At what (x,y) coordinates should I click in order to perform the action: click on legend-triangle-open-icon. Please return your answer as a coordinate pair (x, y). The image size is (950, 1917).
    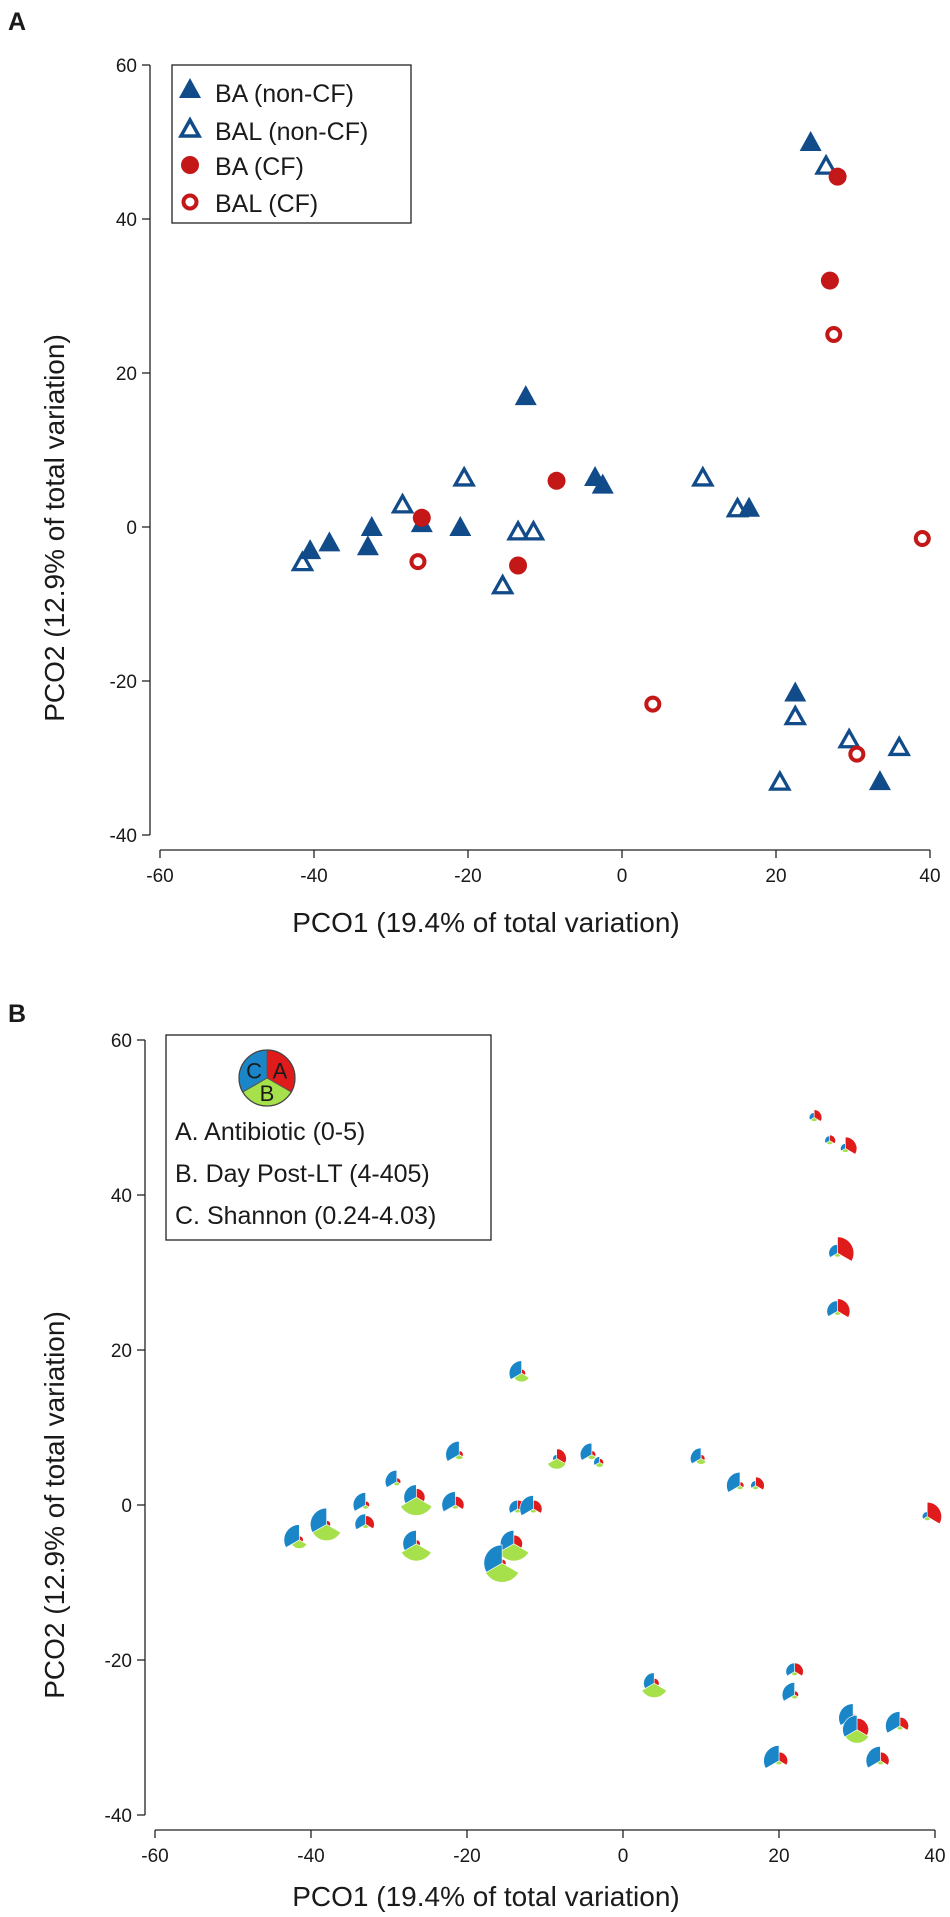
    Looking at the image, I should click on (190, 127).